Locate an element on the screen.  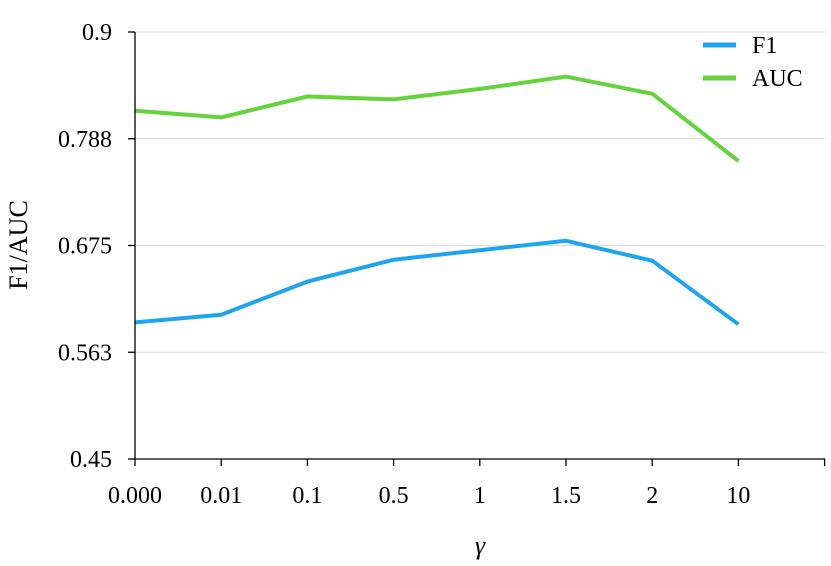
y-tick-label: 0.45 is located at coordinates (91, 460).